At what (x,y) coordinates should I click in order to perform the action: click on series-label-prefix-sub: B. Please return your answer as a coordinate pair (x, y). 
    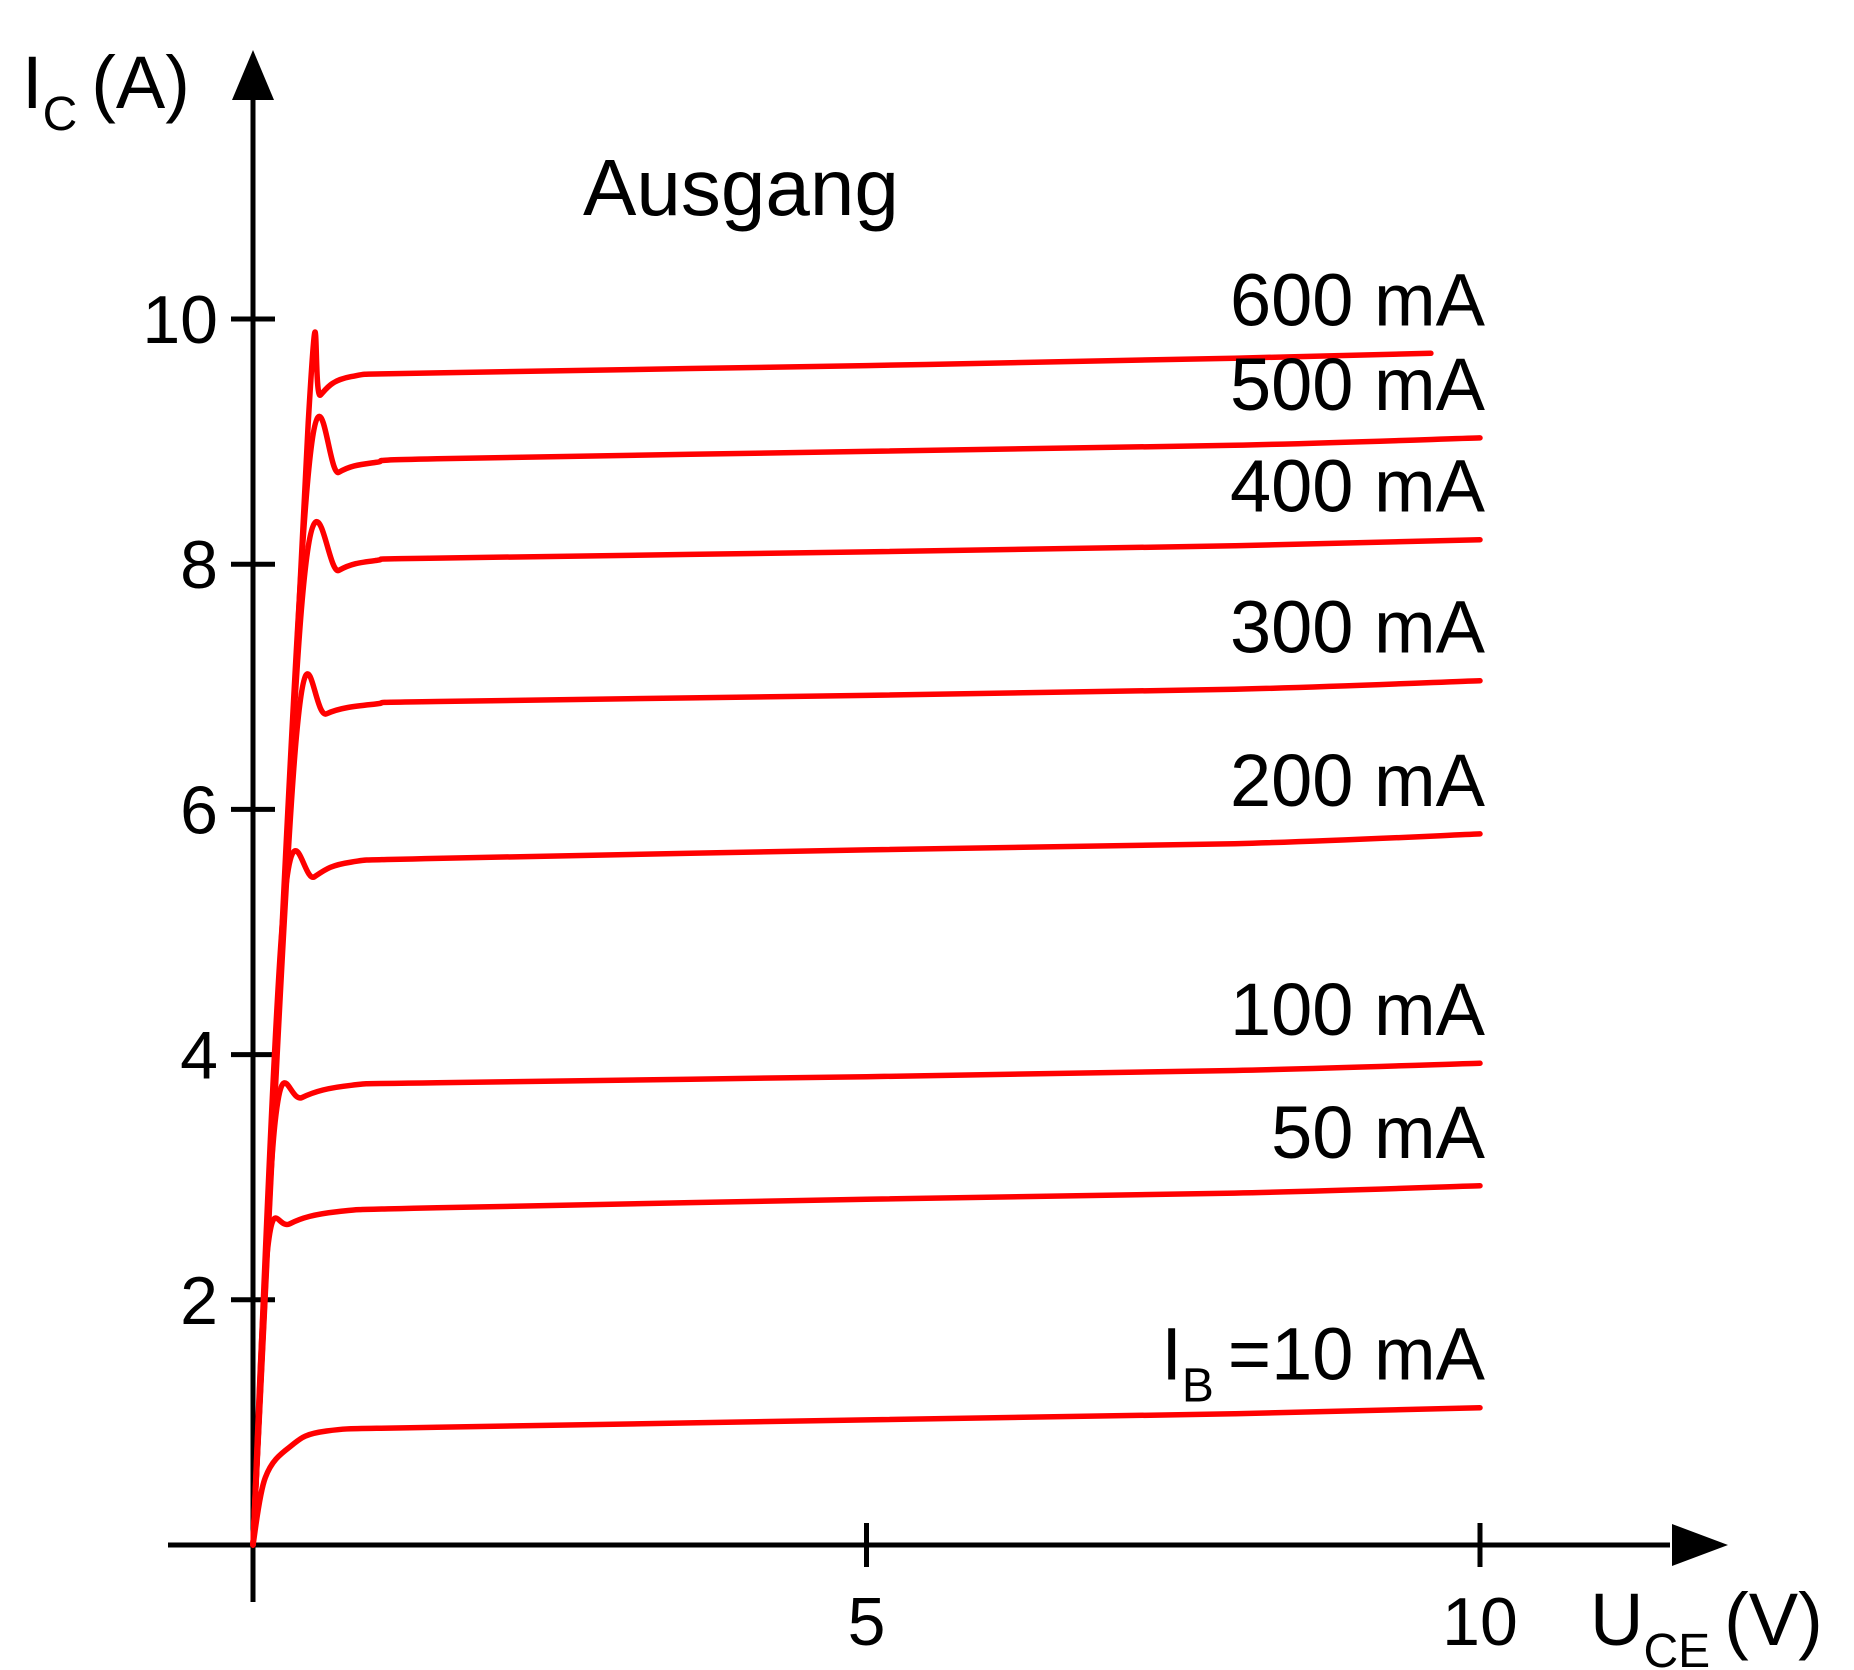
    Looking at the image, I should click on (1198, 1386).